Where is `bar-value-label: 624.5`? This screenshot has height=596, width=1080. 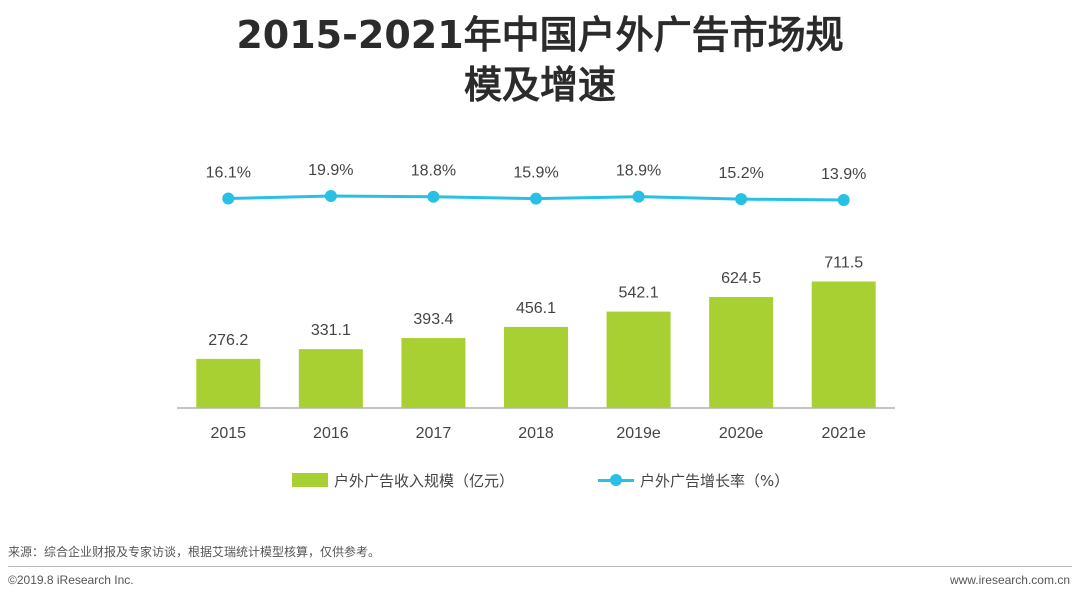 bar-value-label: 624.5 is located at coordinates (741, 278).